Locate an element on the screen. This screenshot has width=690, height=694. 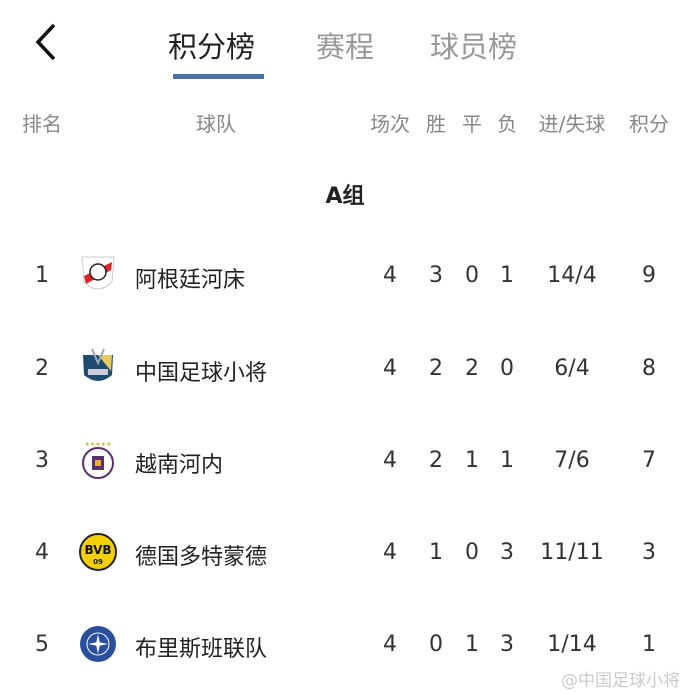
team-name: 越南河内 is located at coordinates (179, 465).